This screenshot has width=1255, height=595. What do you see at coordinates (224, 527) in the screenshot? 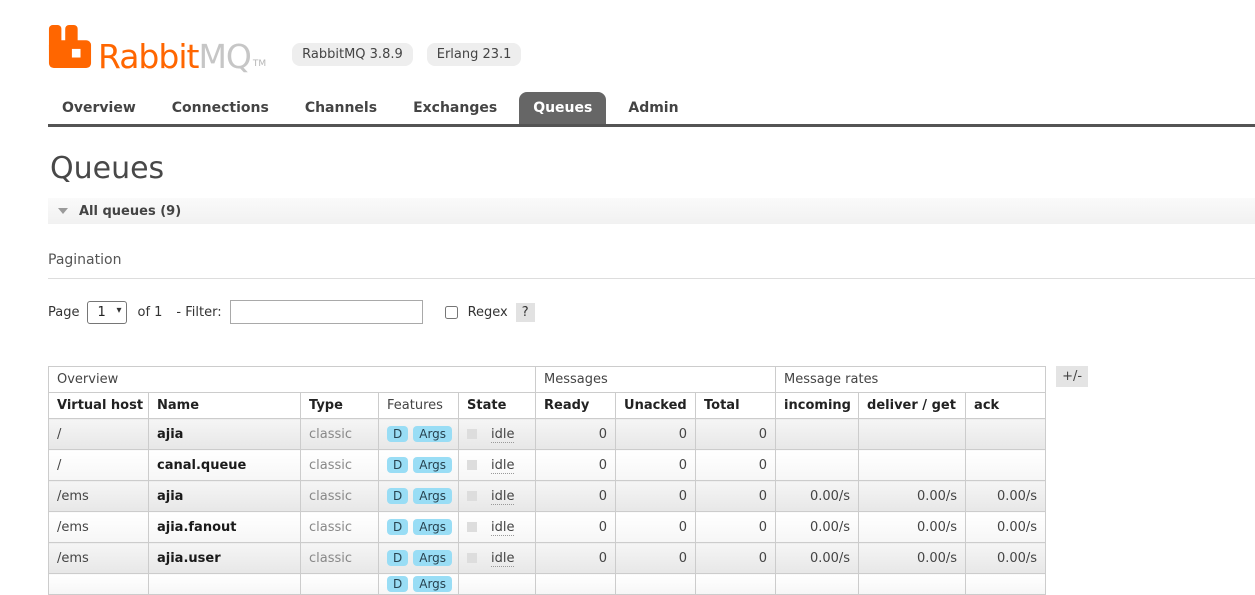
I see `queue-name-link: ajia.fanout` at bounding box center [224, 527].